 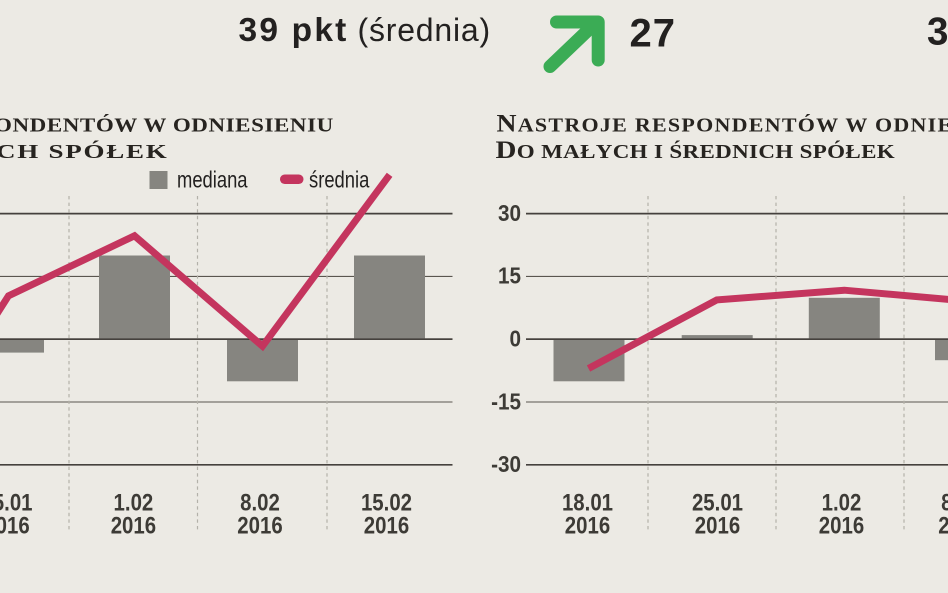 I want to click on svg-text: DO MAŁYCH I ŚREDNICH SPÓŁEK, so click(x=695, y=150).